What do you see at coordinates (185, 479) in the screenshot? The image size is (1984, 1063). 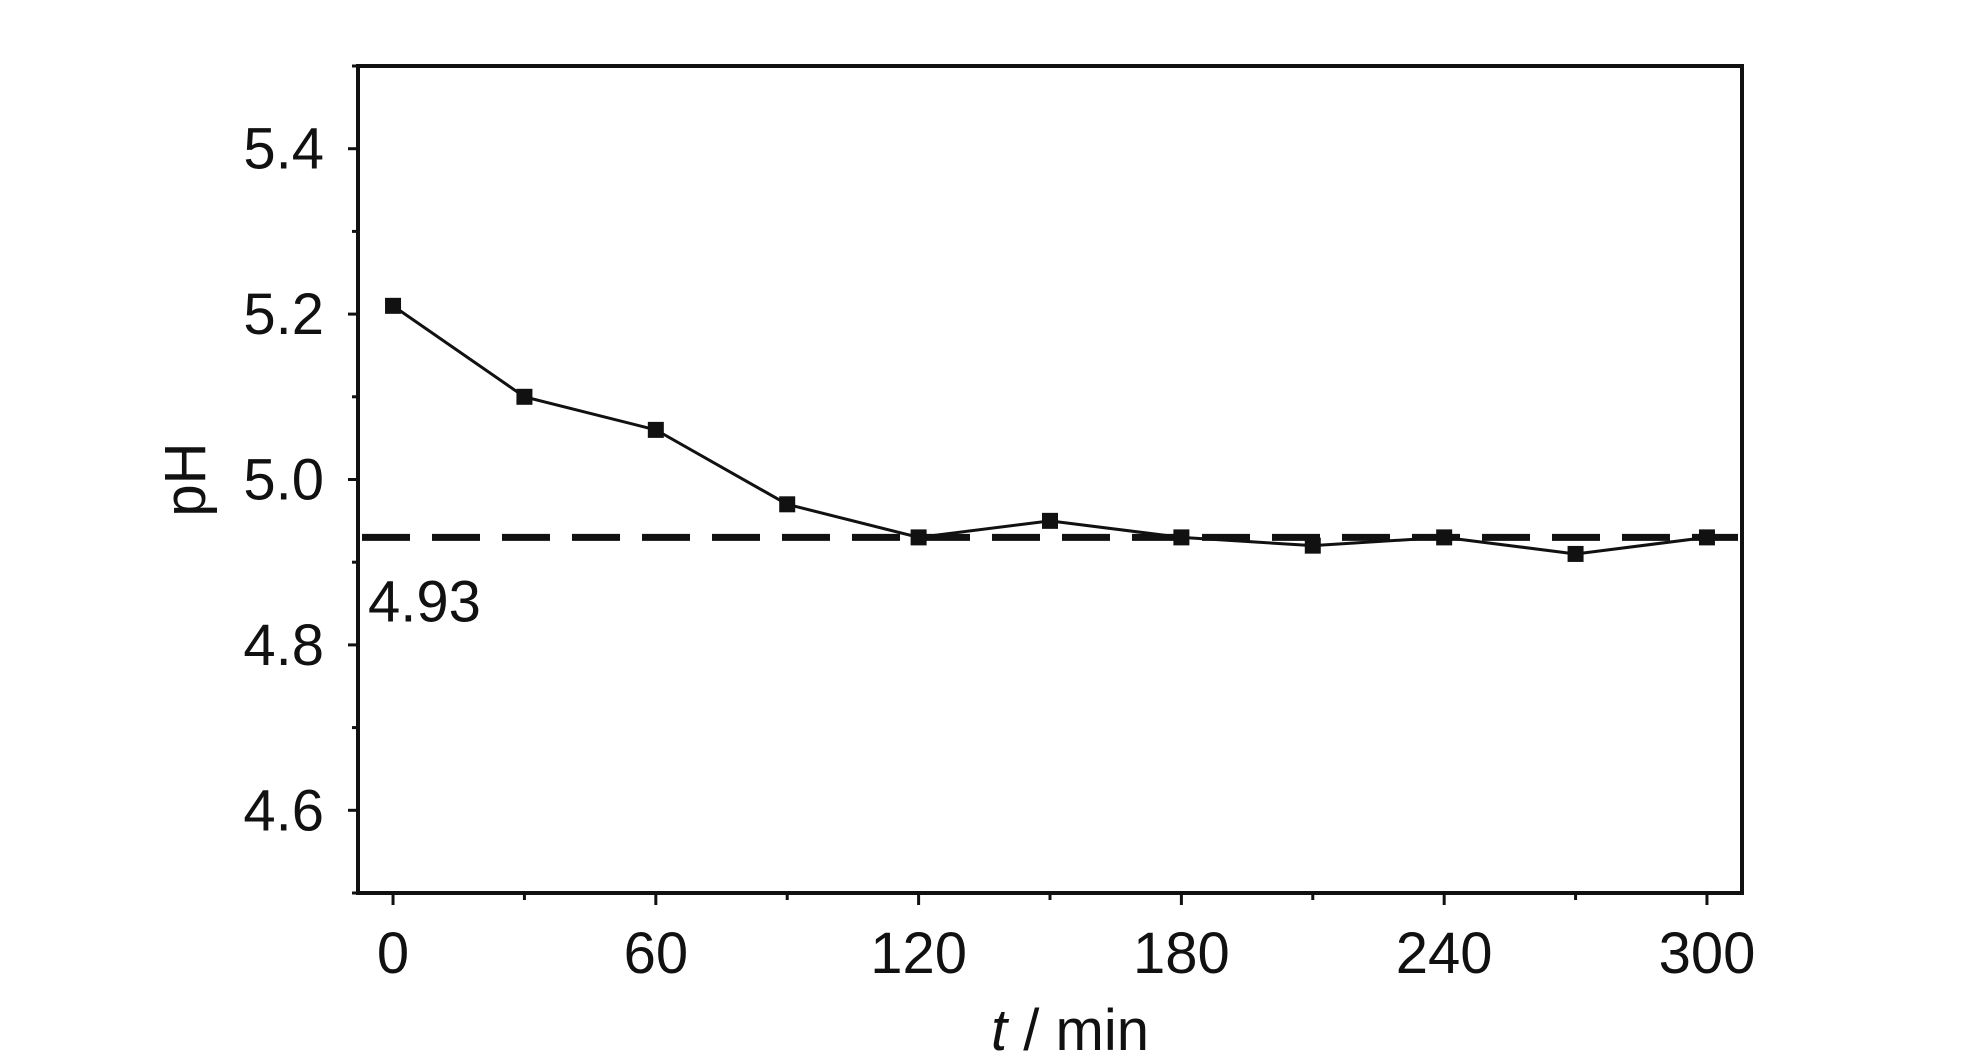 I see `y-axis-title: pH` at bounding box center [185, 479].